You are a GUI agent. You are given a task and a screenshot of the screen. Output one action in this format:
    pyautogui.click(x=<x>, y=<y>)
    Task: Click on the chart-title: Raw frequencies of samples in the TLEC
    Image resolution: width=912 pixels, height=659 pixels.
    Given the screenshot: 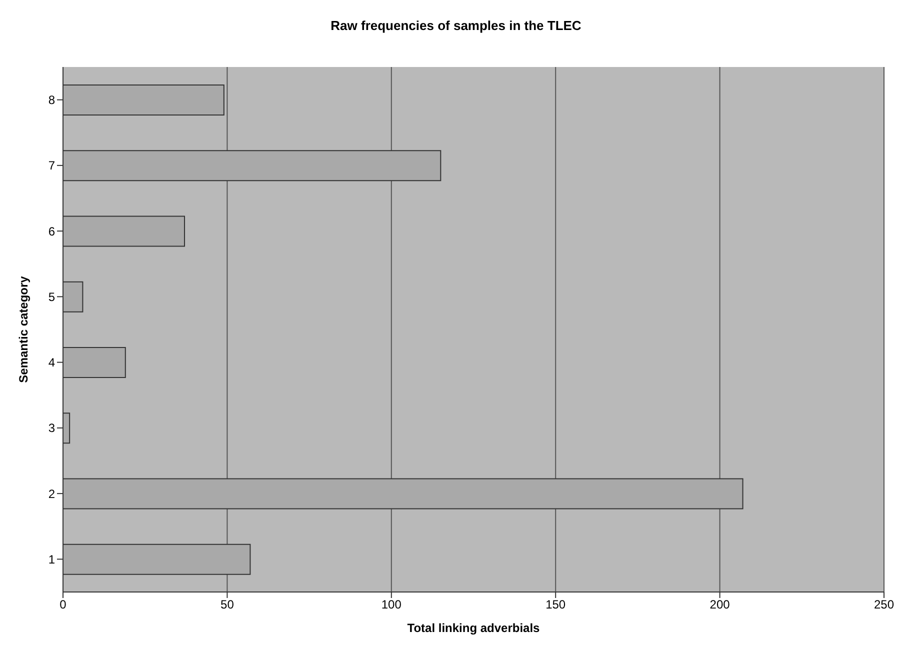 What is the action you would take?
    pyautogui.click(x=456, y=26)
    